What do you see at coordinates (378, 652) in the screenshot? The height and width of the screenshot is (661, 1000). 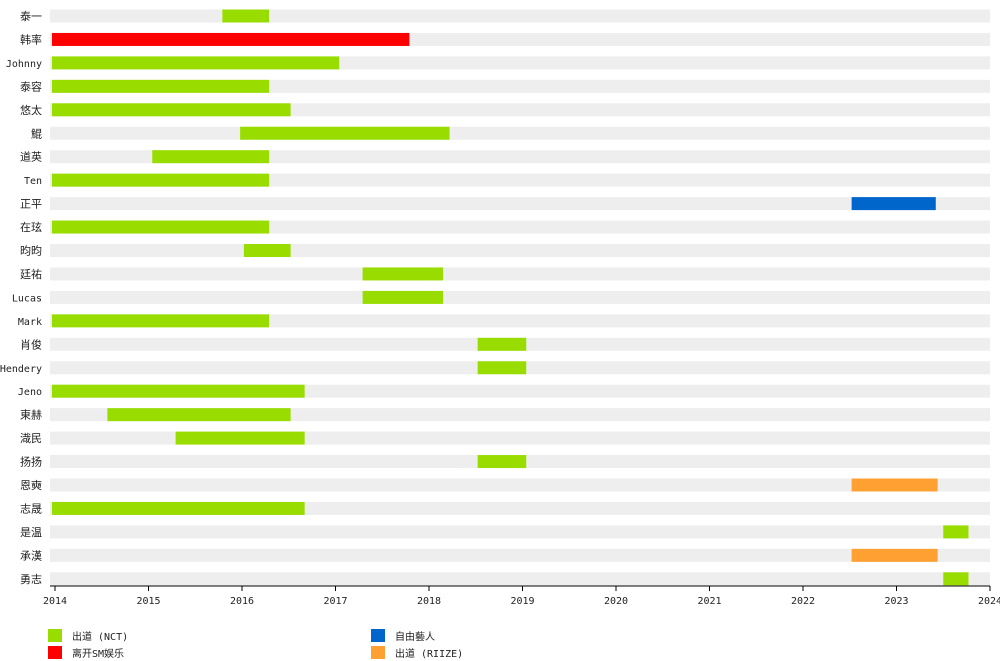 I see `legend-swatch-riize` at bounding box center [378, 652].